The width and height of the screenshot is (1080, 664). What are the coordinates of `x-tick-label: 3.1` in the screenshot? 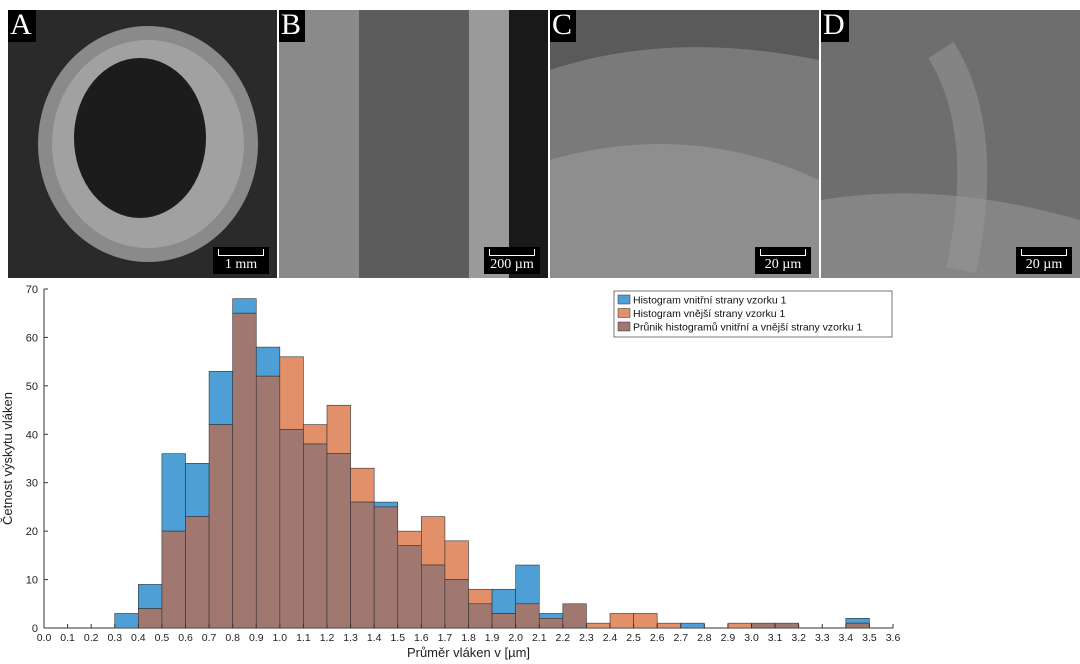 It's located at (775, 638).